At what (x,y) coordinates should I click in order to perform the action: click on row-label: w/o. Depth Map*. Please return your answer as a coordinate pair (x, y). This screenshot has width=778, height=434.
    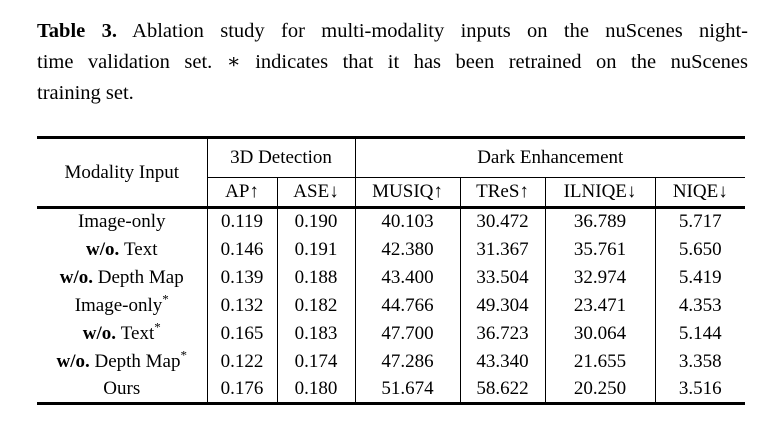
    Looking at the image, I should click on (122, 361).